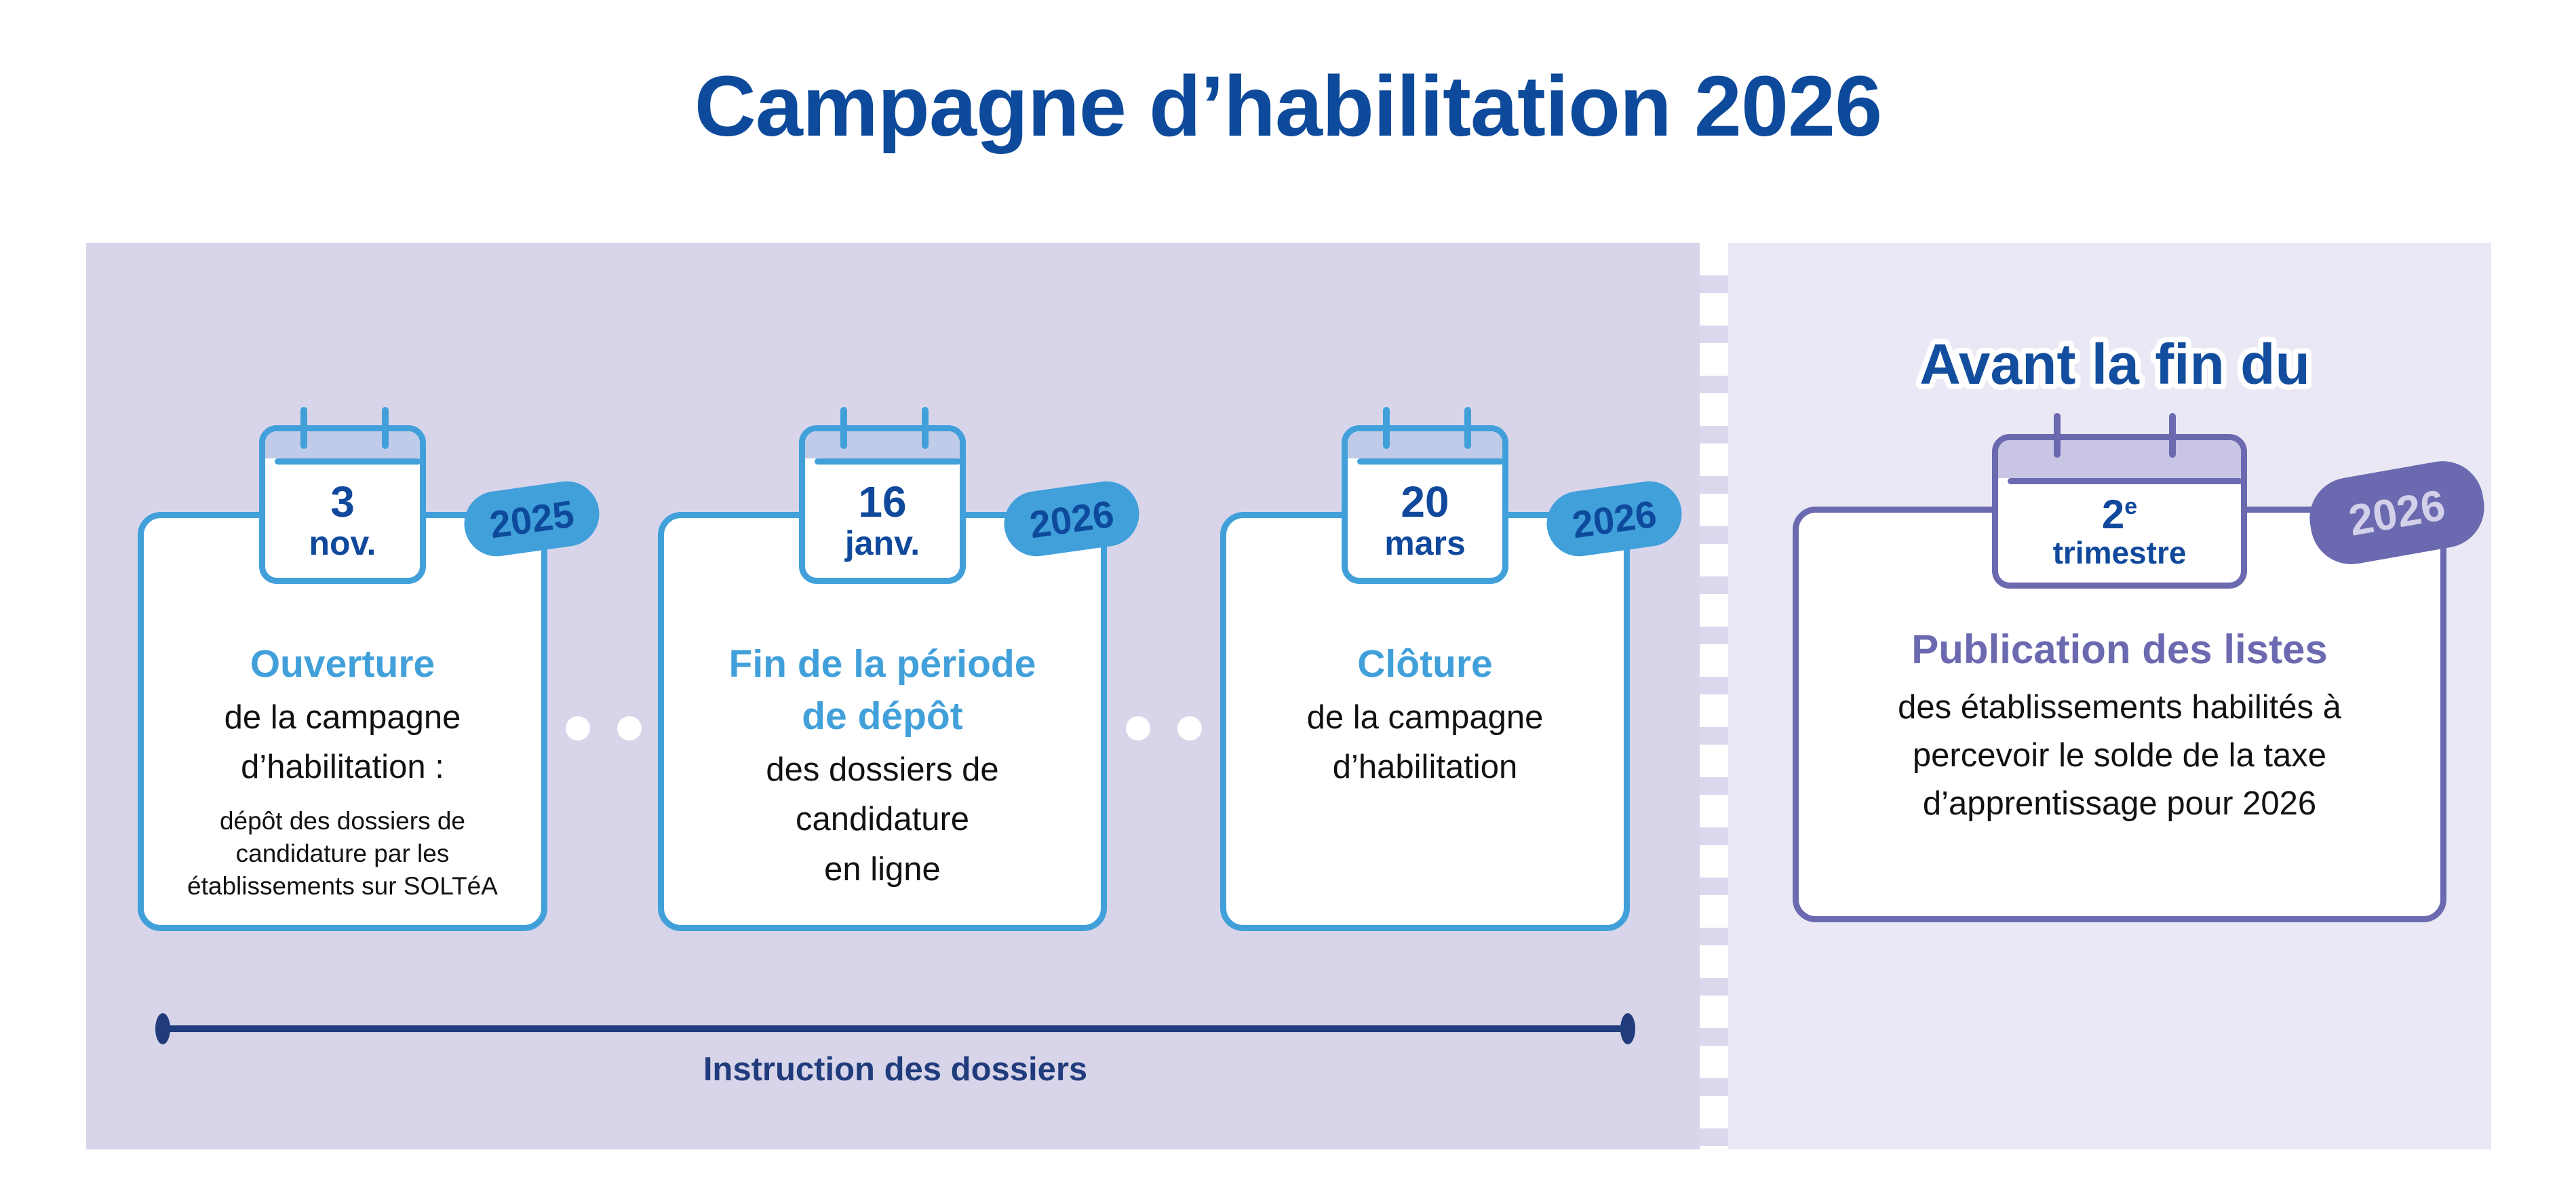 The image size is (2576, 1201). Describe the element at coordinates (1425, 742) in the screenshot. I see `milestone-body: de la campagne d’habilitation` at that location.